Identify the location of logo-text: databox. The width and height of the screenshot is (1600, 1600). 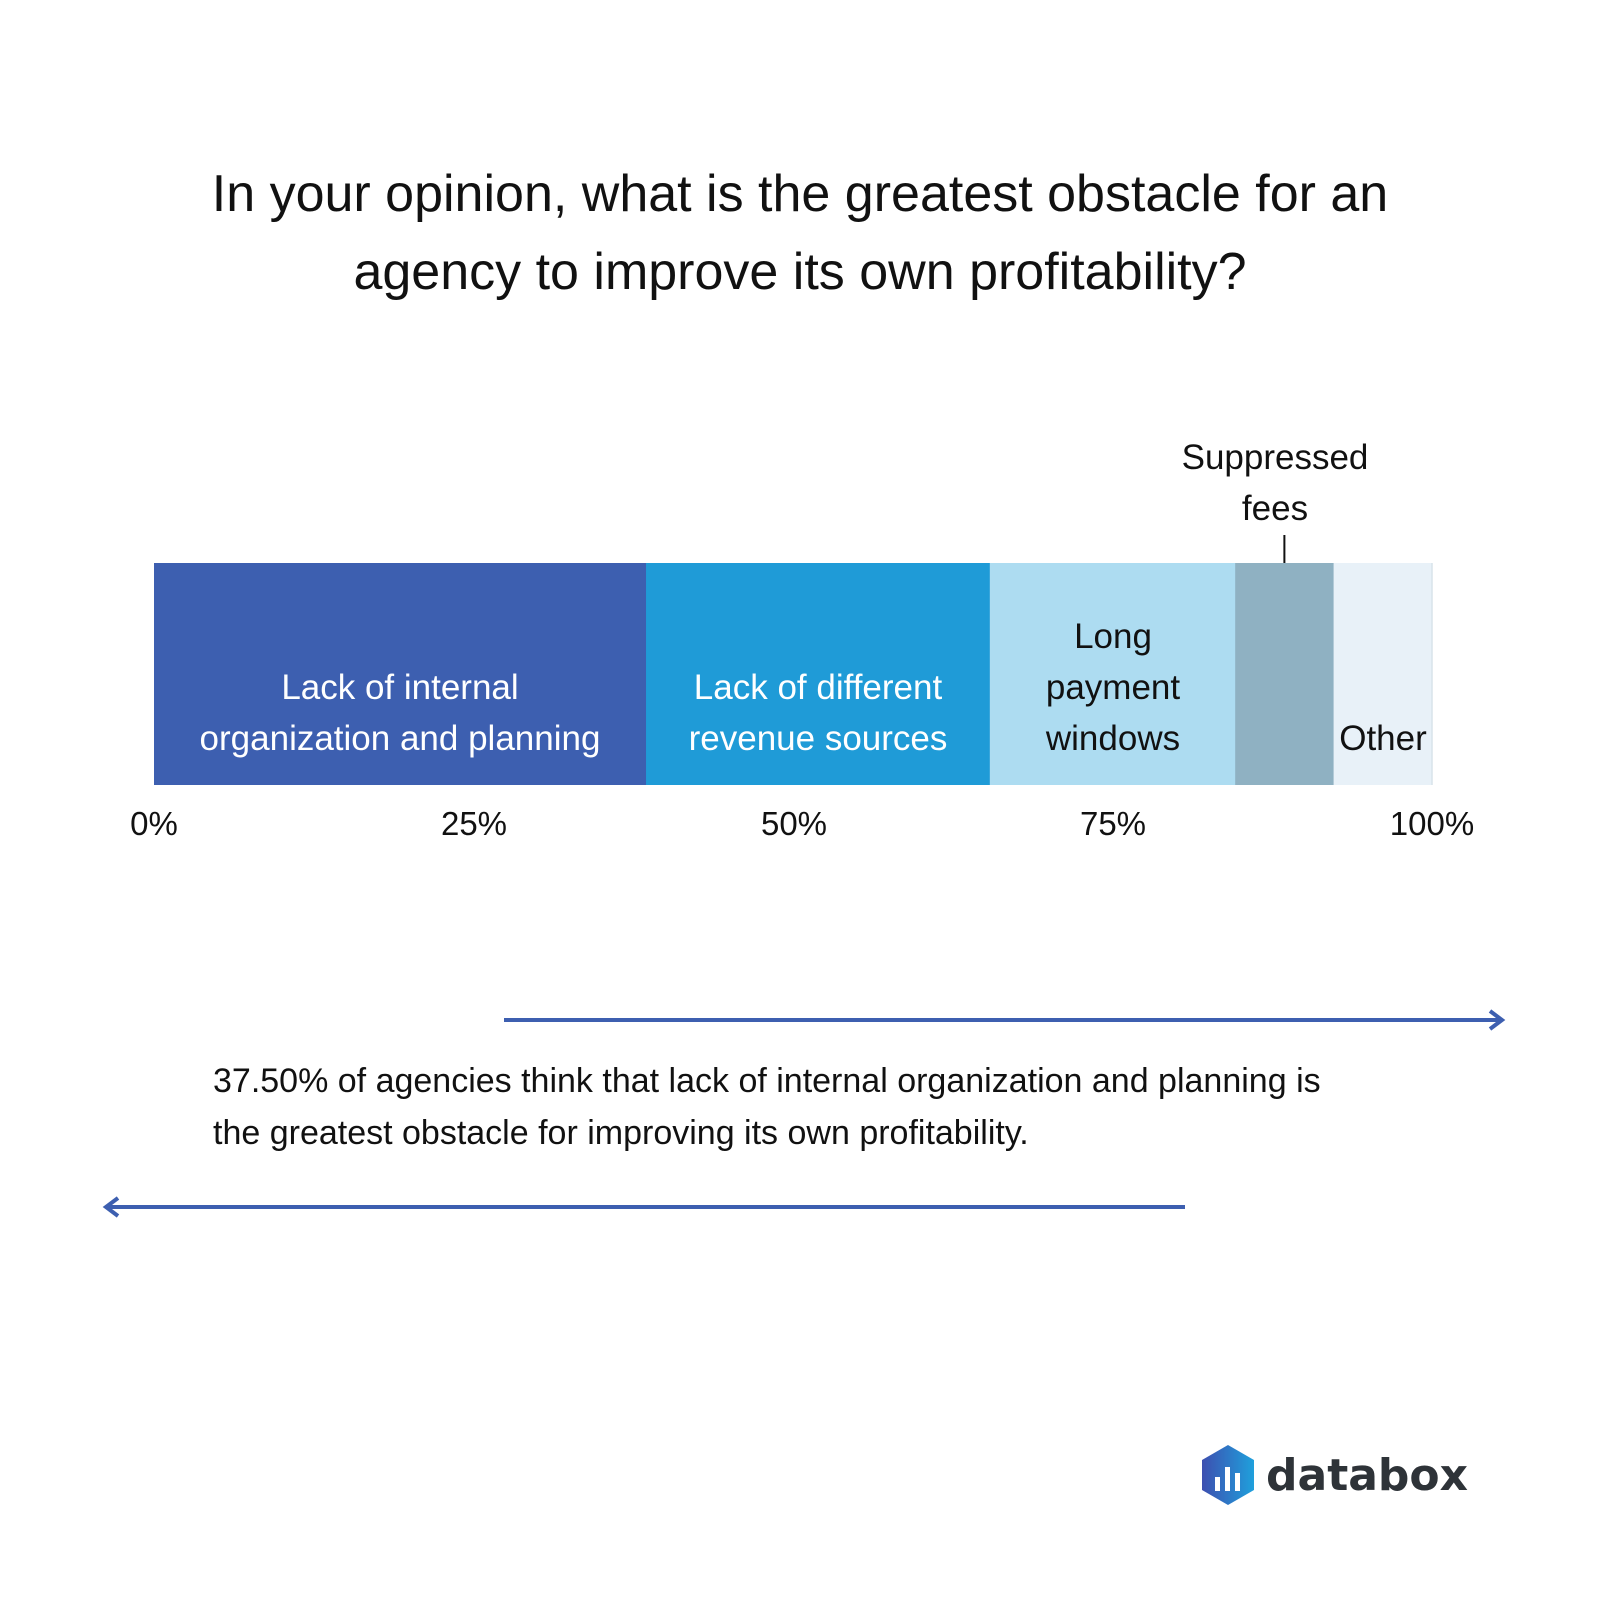
(1367, 1475).